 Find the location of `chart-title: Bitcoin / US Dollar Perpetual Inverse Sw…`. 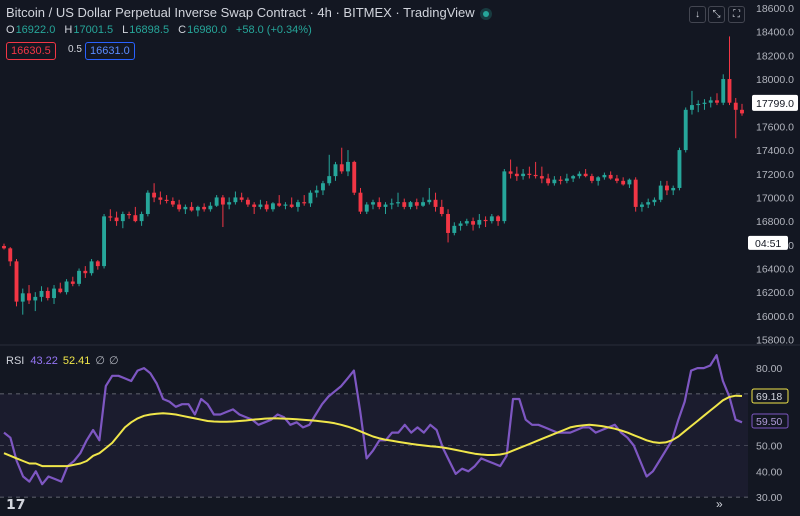

chart-title: Bitcoin / US Dollar Perpetual Inverse Sw… is located at coordinates (247, 12).